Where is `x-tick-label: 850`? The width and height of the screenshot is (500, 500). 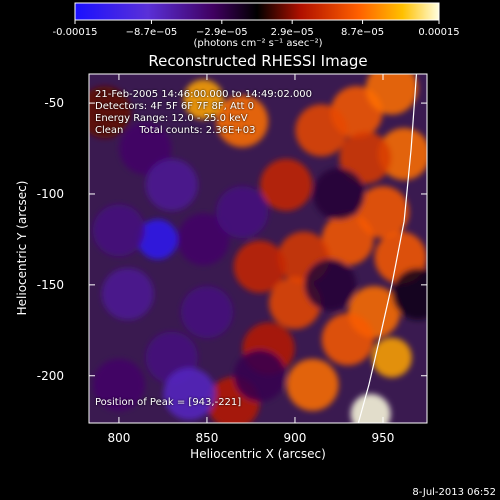 x-tick-label: 850 is located at coordinates (207, 438).